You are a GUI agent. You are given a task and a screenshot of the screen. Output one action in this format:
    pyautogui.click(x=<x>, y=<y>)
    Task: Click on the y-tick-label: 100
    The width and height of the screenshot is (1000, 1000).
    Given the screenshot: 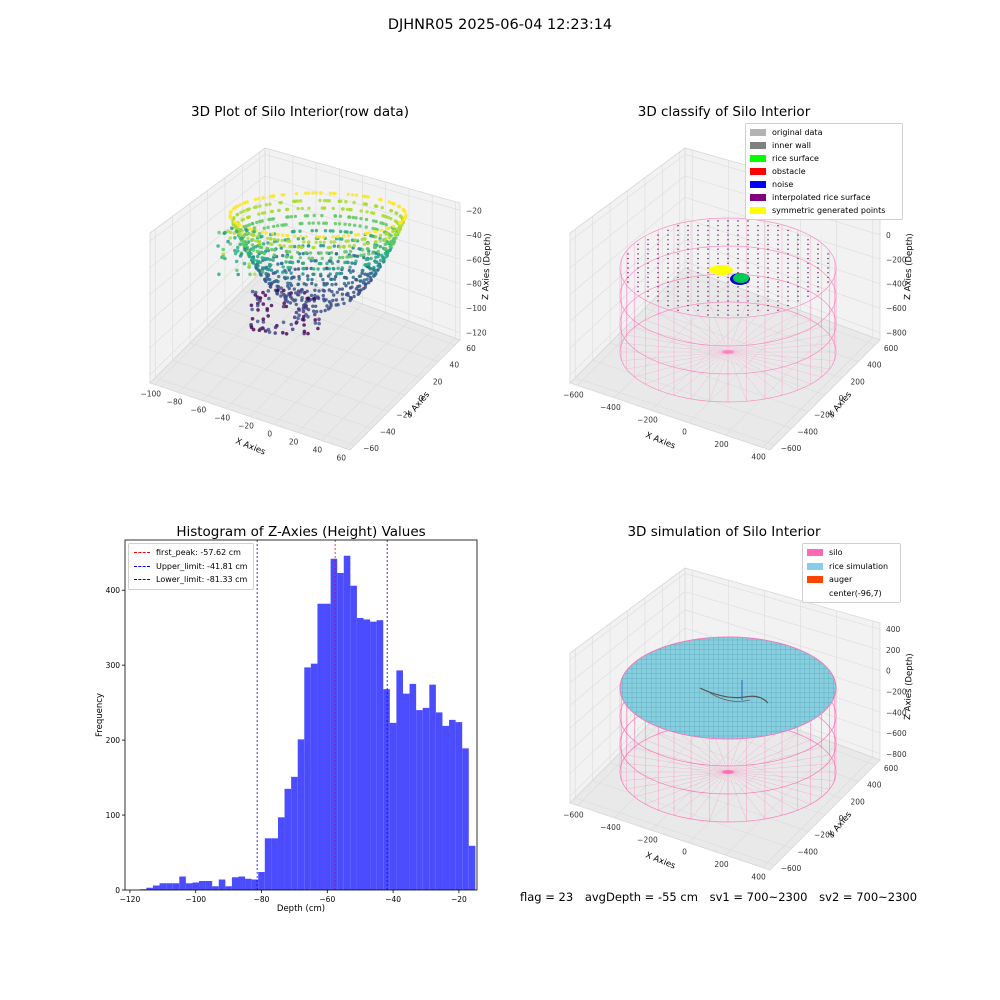 What is the action you would take?
    pyautogui.click(x=113, y=815)
    